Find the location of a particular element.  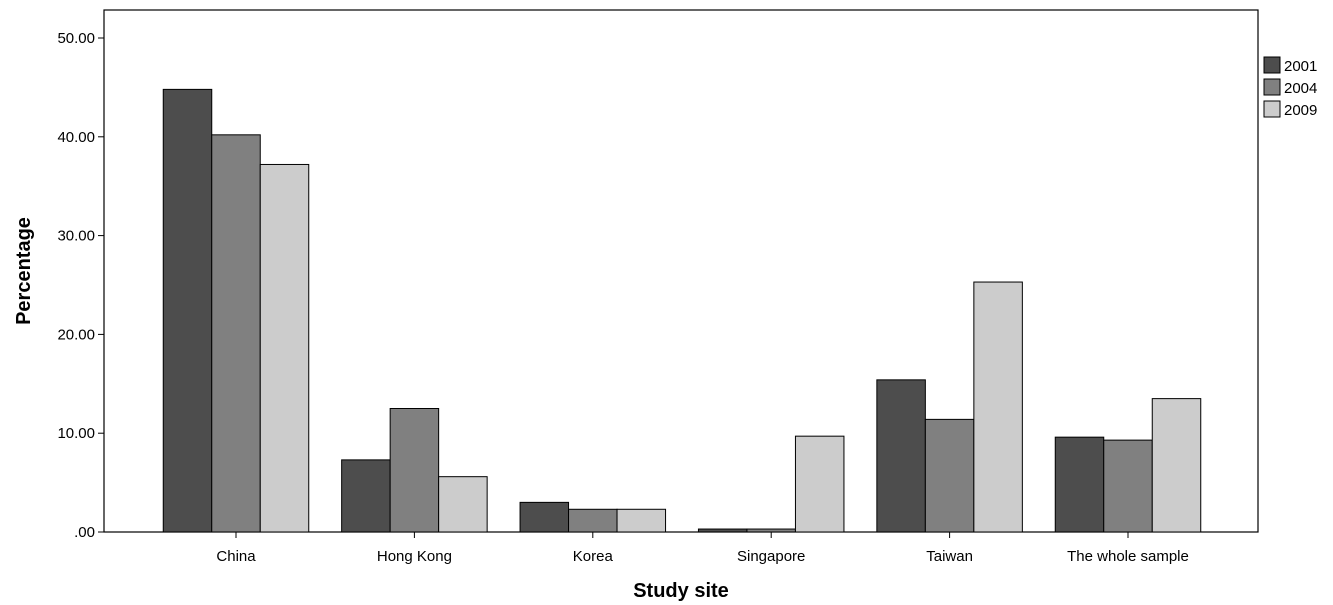

x-tick-label: Taiwan is located at coordinates (949, 556).